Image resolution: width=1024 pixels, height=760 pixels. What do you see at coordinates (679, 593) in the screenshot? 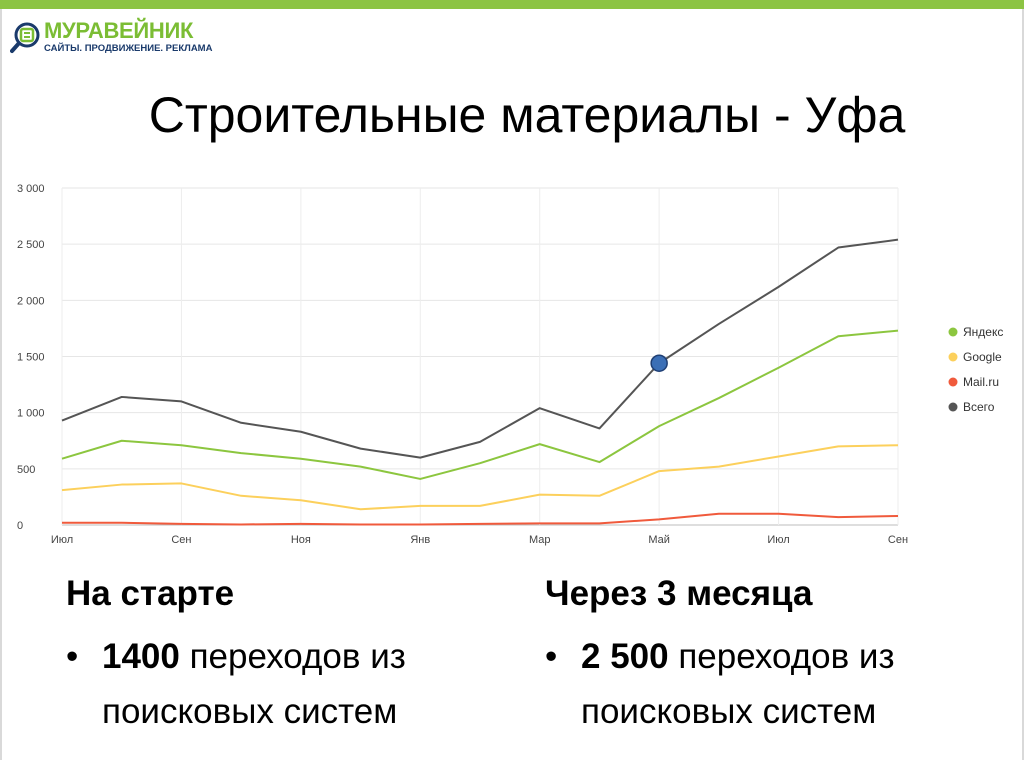
I see `after-heading: Через 3 месяца` at bounding box center [679, 593].